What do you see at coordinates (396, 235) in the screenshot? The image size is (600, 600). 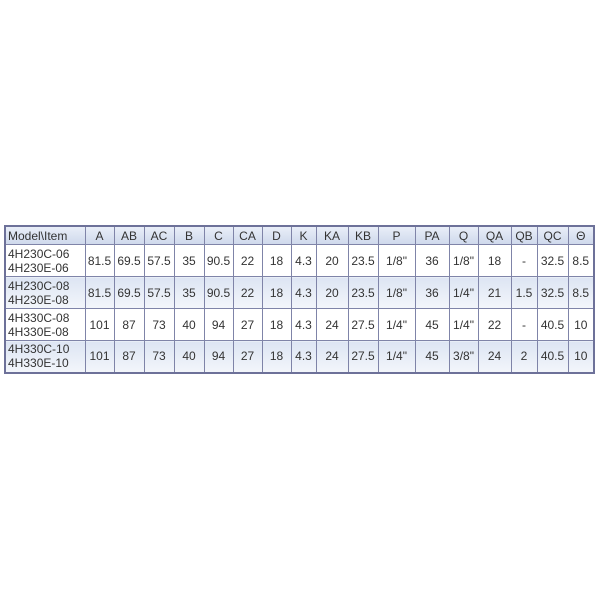 I see `column-header: P` at bounding box center [396, 235].